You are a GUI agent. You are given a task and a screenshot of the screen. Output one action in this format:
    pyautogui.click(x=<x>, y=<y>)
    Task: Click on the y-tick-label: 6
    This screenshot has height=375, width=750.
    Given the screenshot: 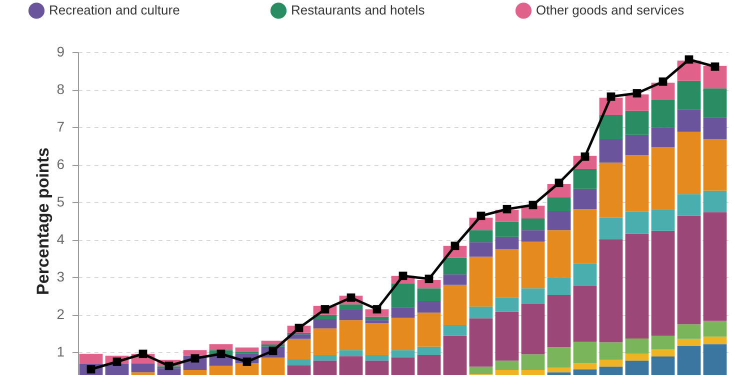 What is the action you would take?
    pyautogui.click(x=60, y=164)
    